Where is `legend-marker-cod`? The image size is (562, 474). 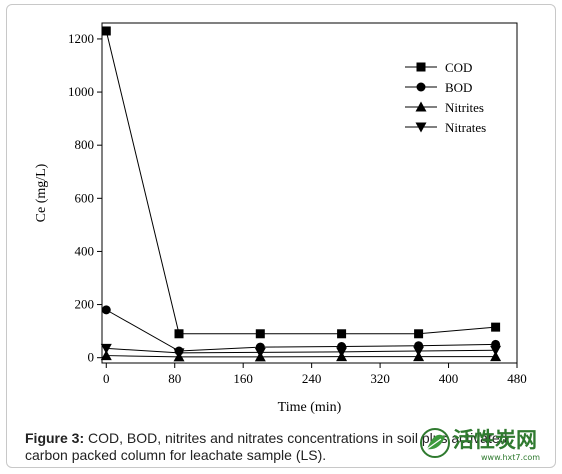
legend-marker-cod is located at coordinates (421, 67).